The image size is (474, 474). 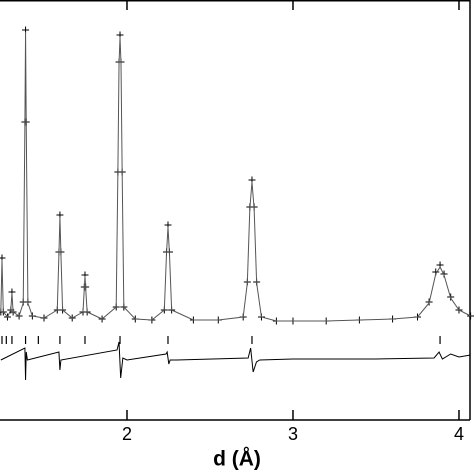 What do you see at coordinates (235, 361) in the screenshot?
I see `difference-line` at bounding box center [235, 361].